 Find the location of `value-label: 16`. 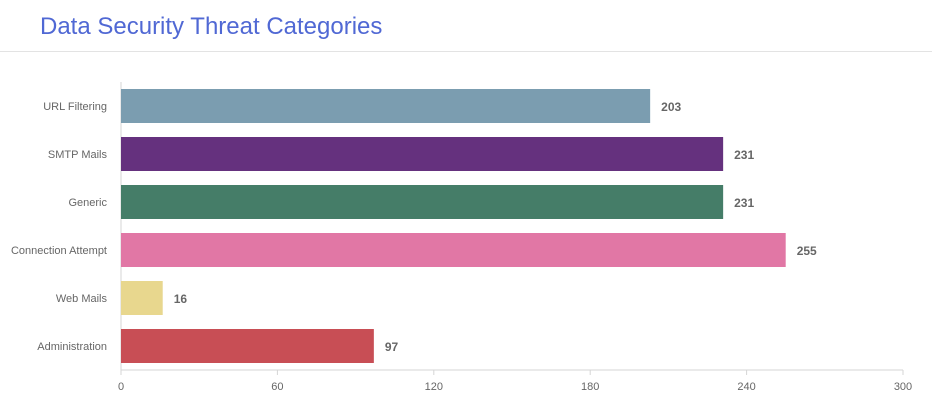

value-label: 16 is located at coordinates (181, 299).